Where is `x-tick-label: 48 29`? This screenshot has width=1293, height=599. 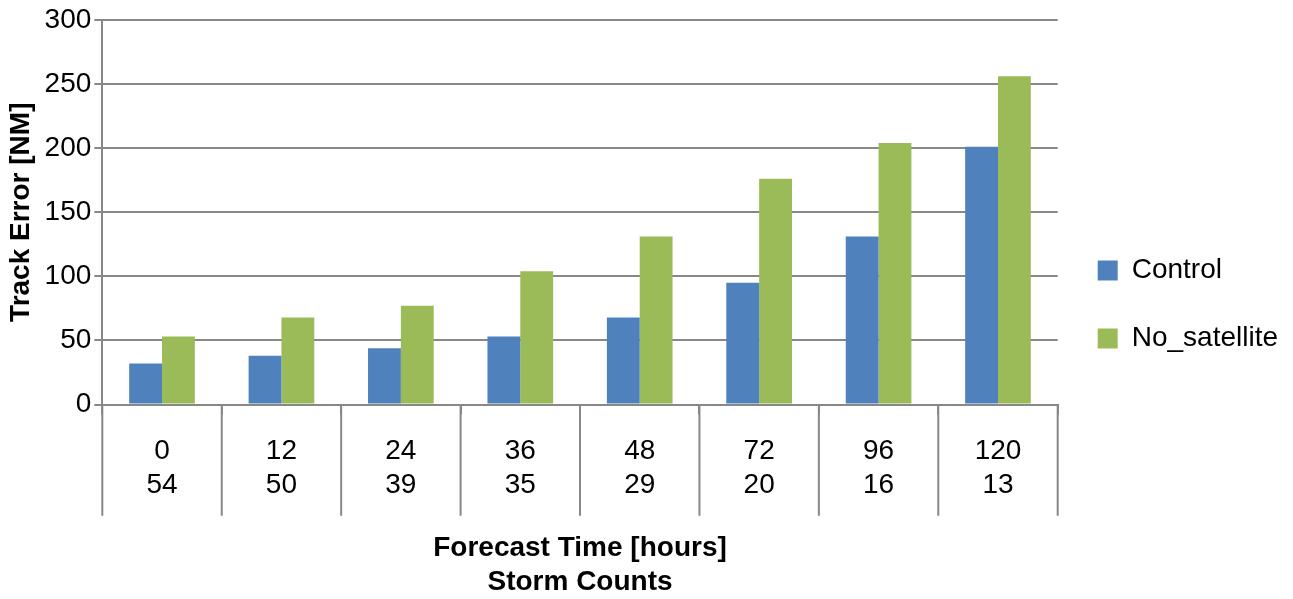
x-tick-label: 48 29 is located at coordinates (640, 466).